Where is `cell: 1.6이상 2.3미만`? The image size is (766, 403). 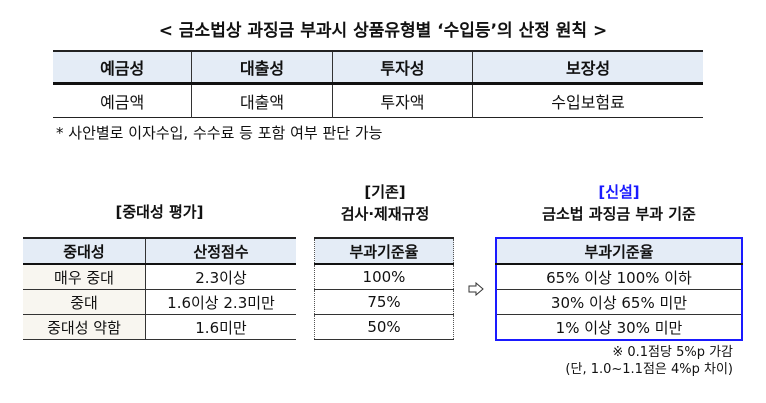 cell: 1.6이상 2.3미만 is located at coordinates (220, 302).